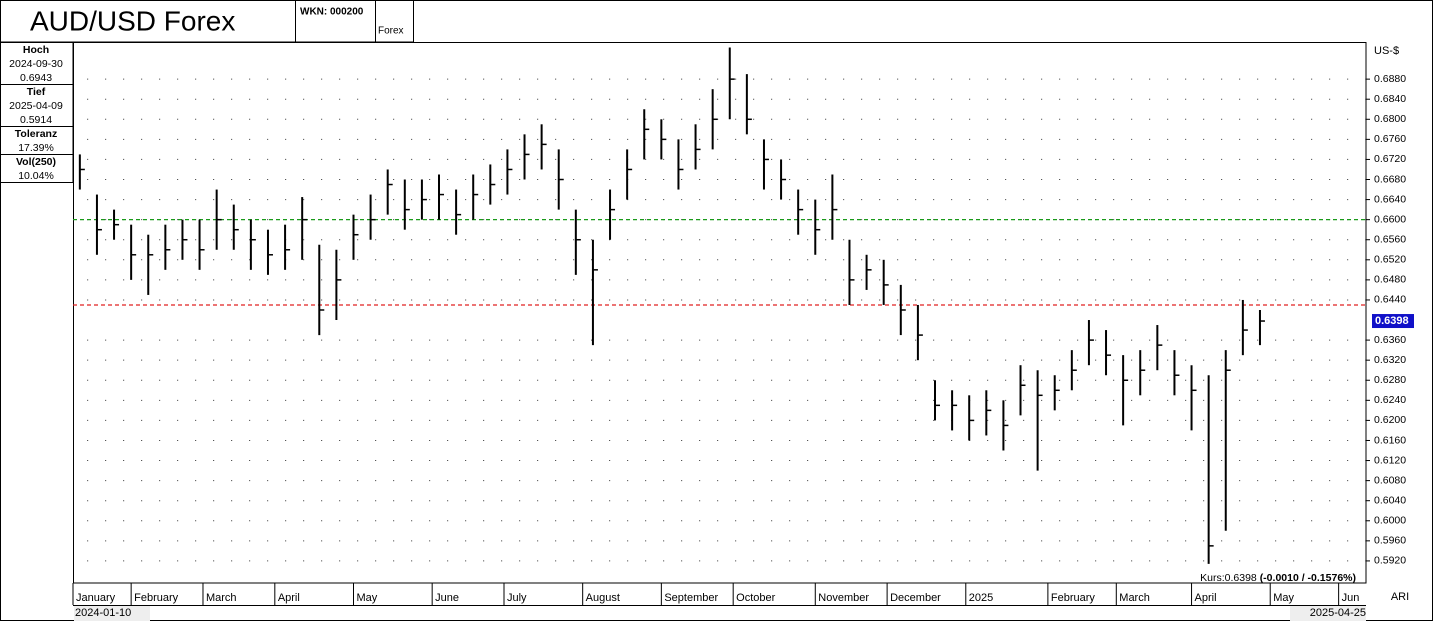 Image resolution: width=1433 pixels, height=621 pixels. What do you see at coordinates (1390, 159) in the screenshot?
I see `y-tick-label: 0.6720` at bounding box center [1390, 159].